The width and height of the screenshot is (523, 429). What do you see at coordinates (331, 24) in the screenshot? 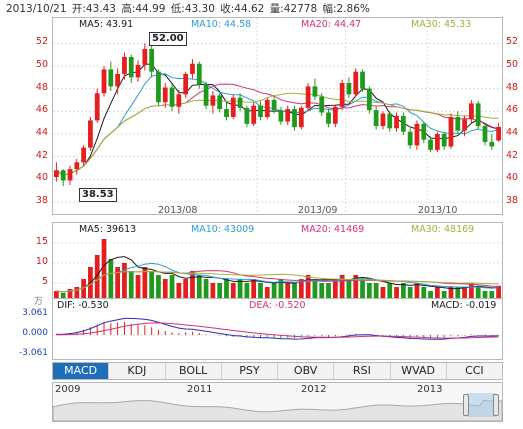
I see `legend-ma20: MA20: 44.47` at bounding box center [331, 24].